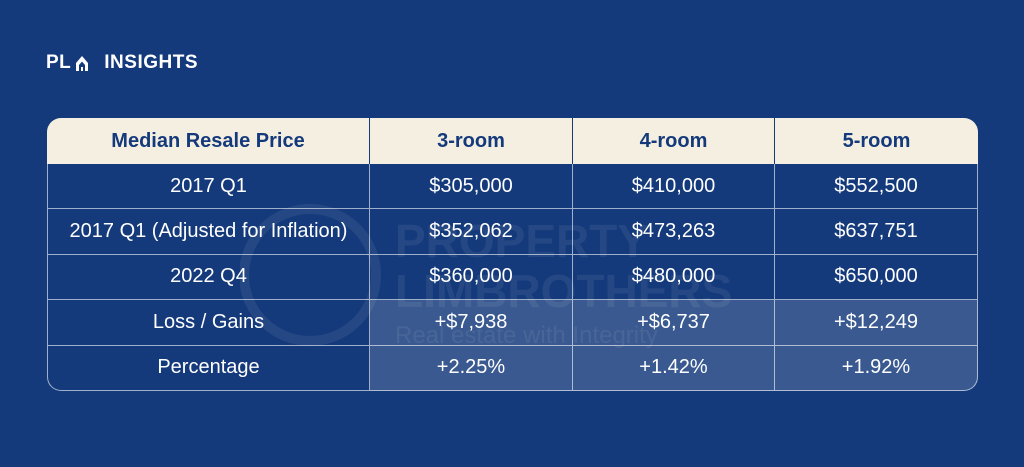 The image size is (1024, 467). What do you see at coordinates (151, 62) in the screenshot?
I see `brand-name-part2: INSIGHTS` at bounding box center [151, 62].